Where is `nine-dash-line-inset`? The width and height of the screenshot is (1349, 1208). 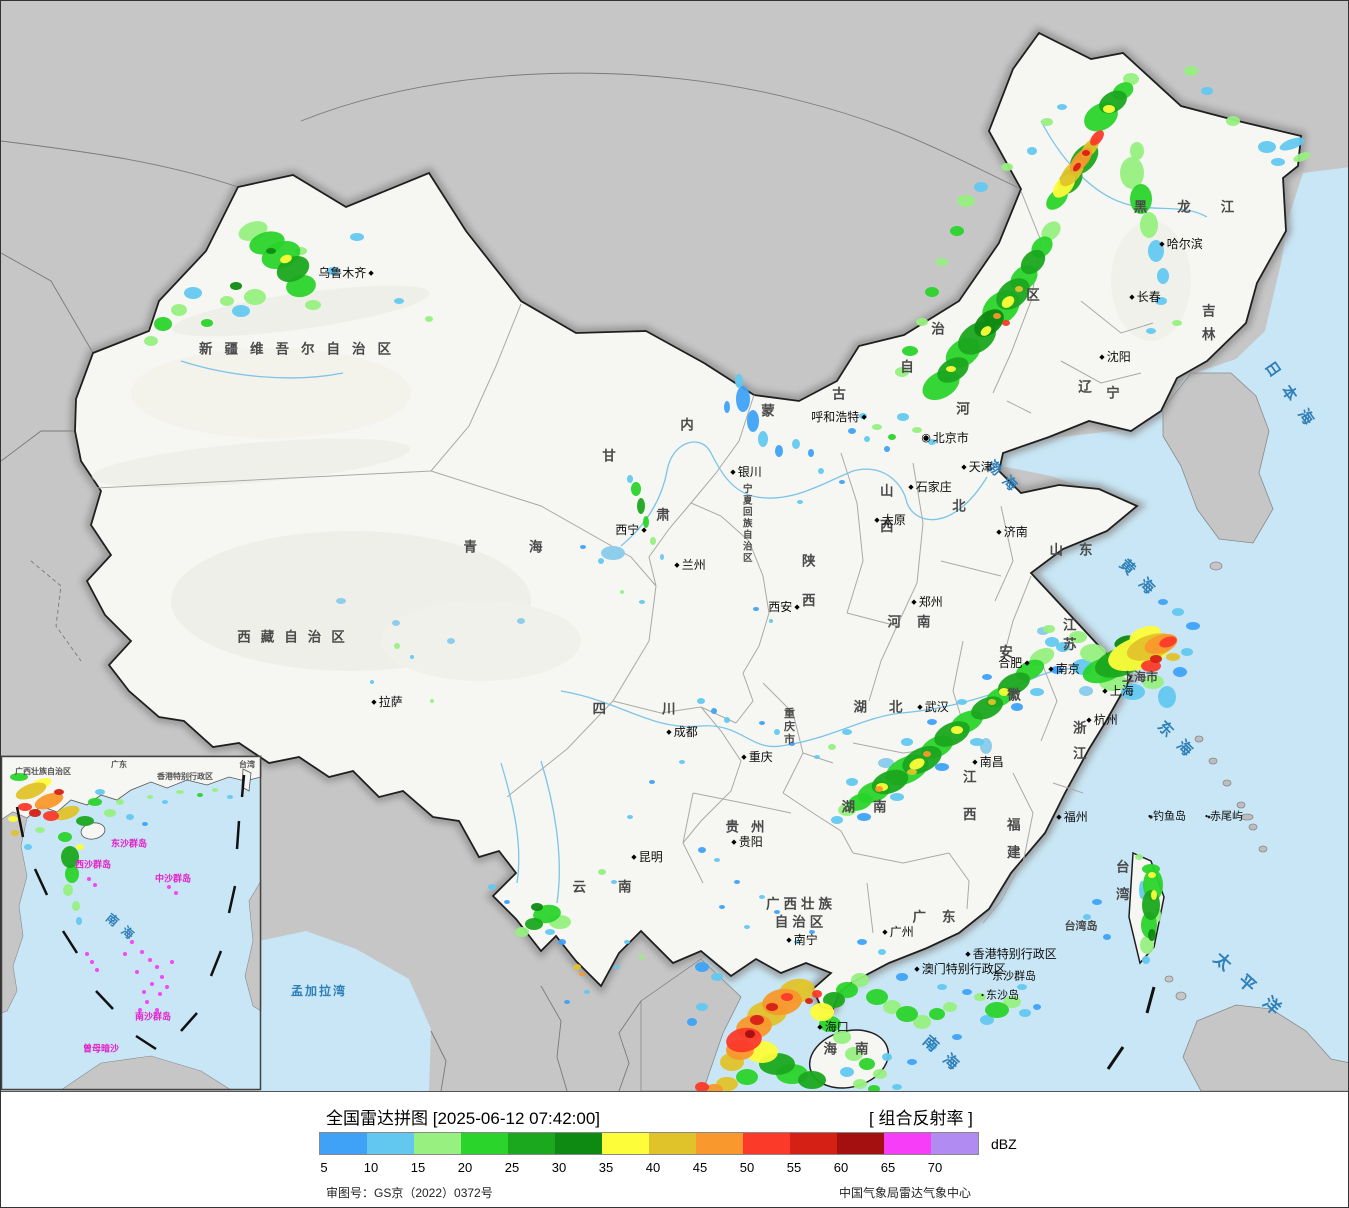
nine-dash-line-inset is located at coordinates (130, 912).